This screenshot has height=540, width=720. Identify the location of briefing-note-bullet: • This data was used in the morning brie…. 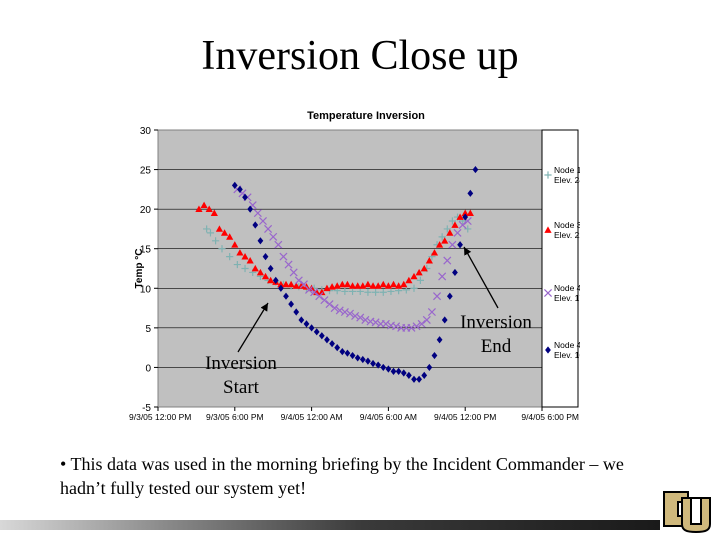
(342, 476).